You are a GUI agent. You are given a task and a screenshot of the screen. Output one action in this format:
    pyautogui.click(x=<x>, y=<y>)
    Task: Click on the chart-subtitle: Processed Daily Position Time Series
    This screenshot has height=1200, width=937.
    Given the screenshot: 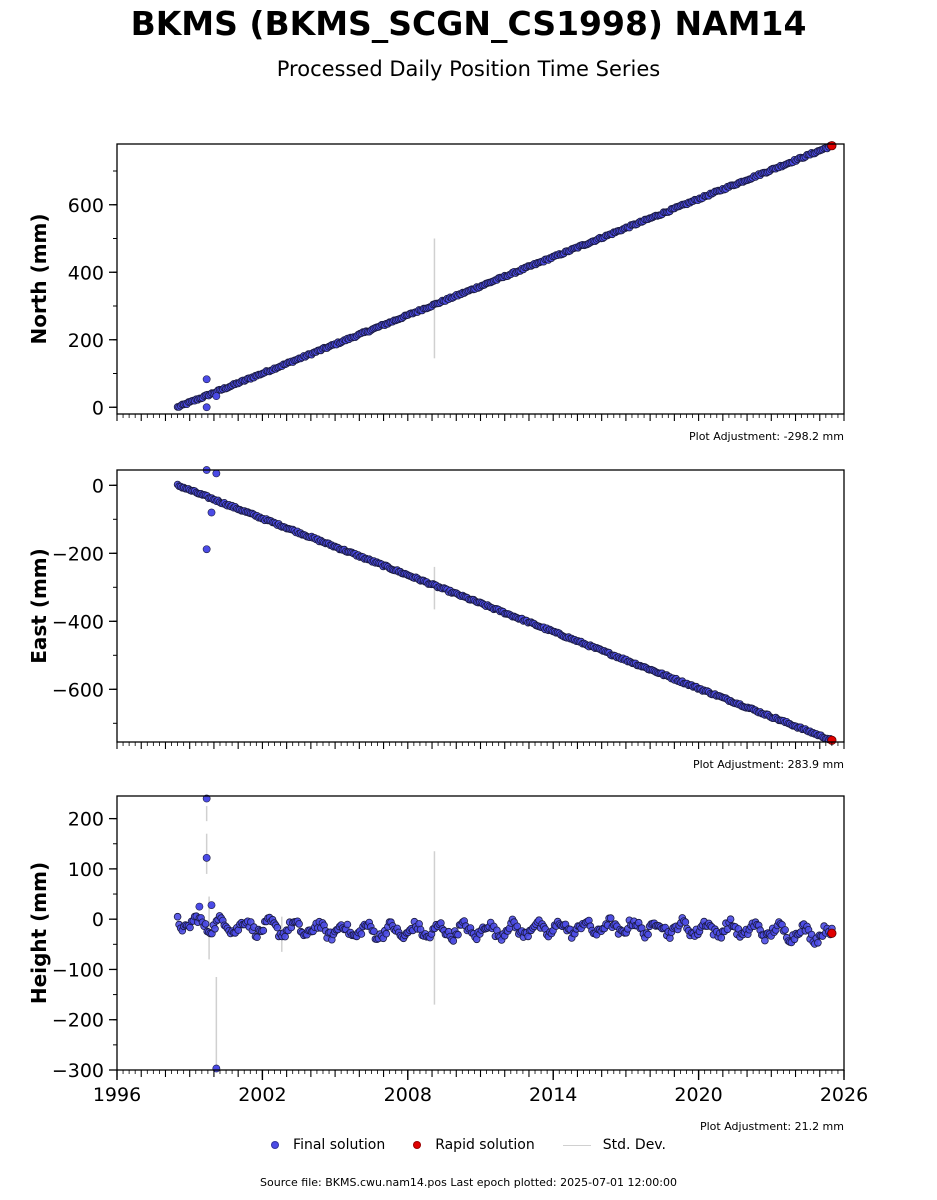 What is the action you would take?
    pyautogui.click(x=468, y=69)
    